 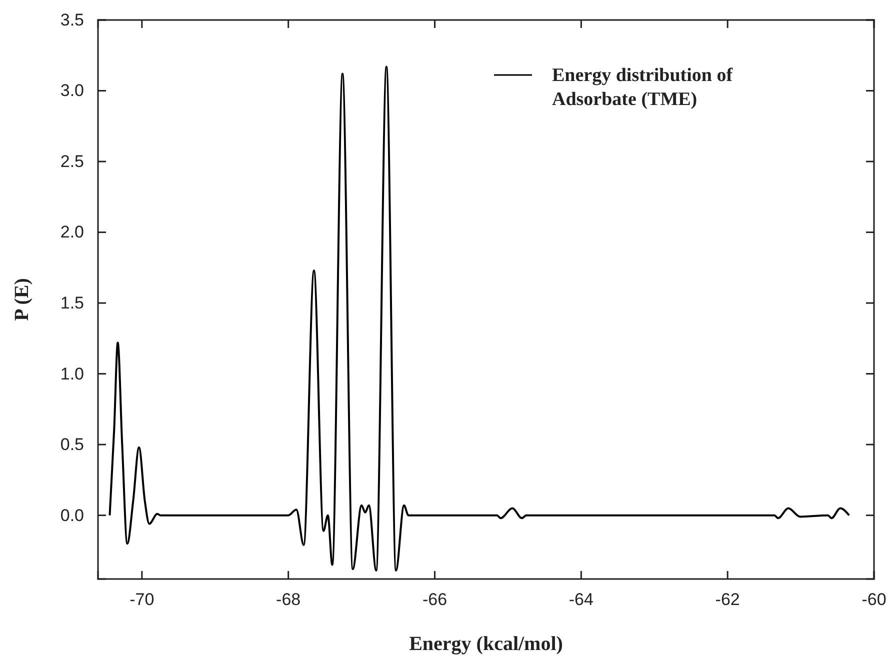 What do you see at coordinates (72, 20) in the screenshot?
I see `y-tick-label: 3.5` at bounding box center [72, 20].